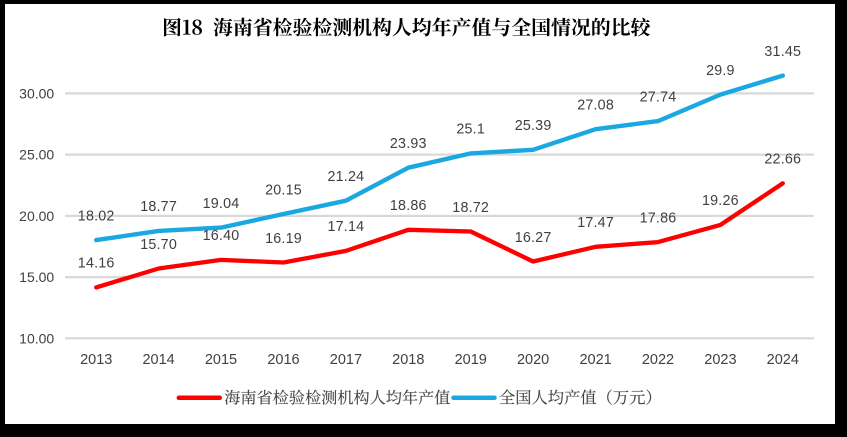  Describe the element at coordinates (36, 216) in the screenshot. I see `svg-text: 20.00` at that location.